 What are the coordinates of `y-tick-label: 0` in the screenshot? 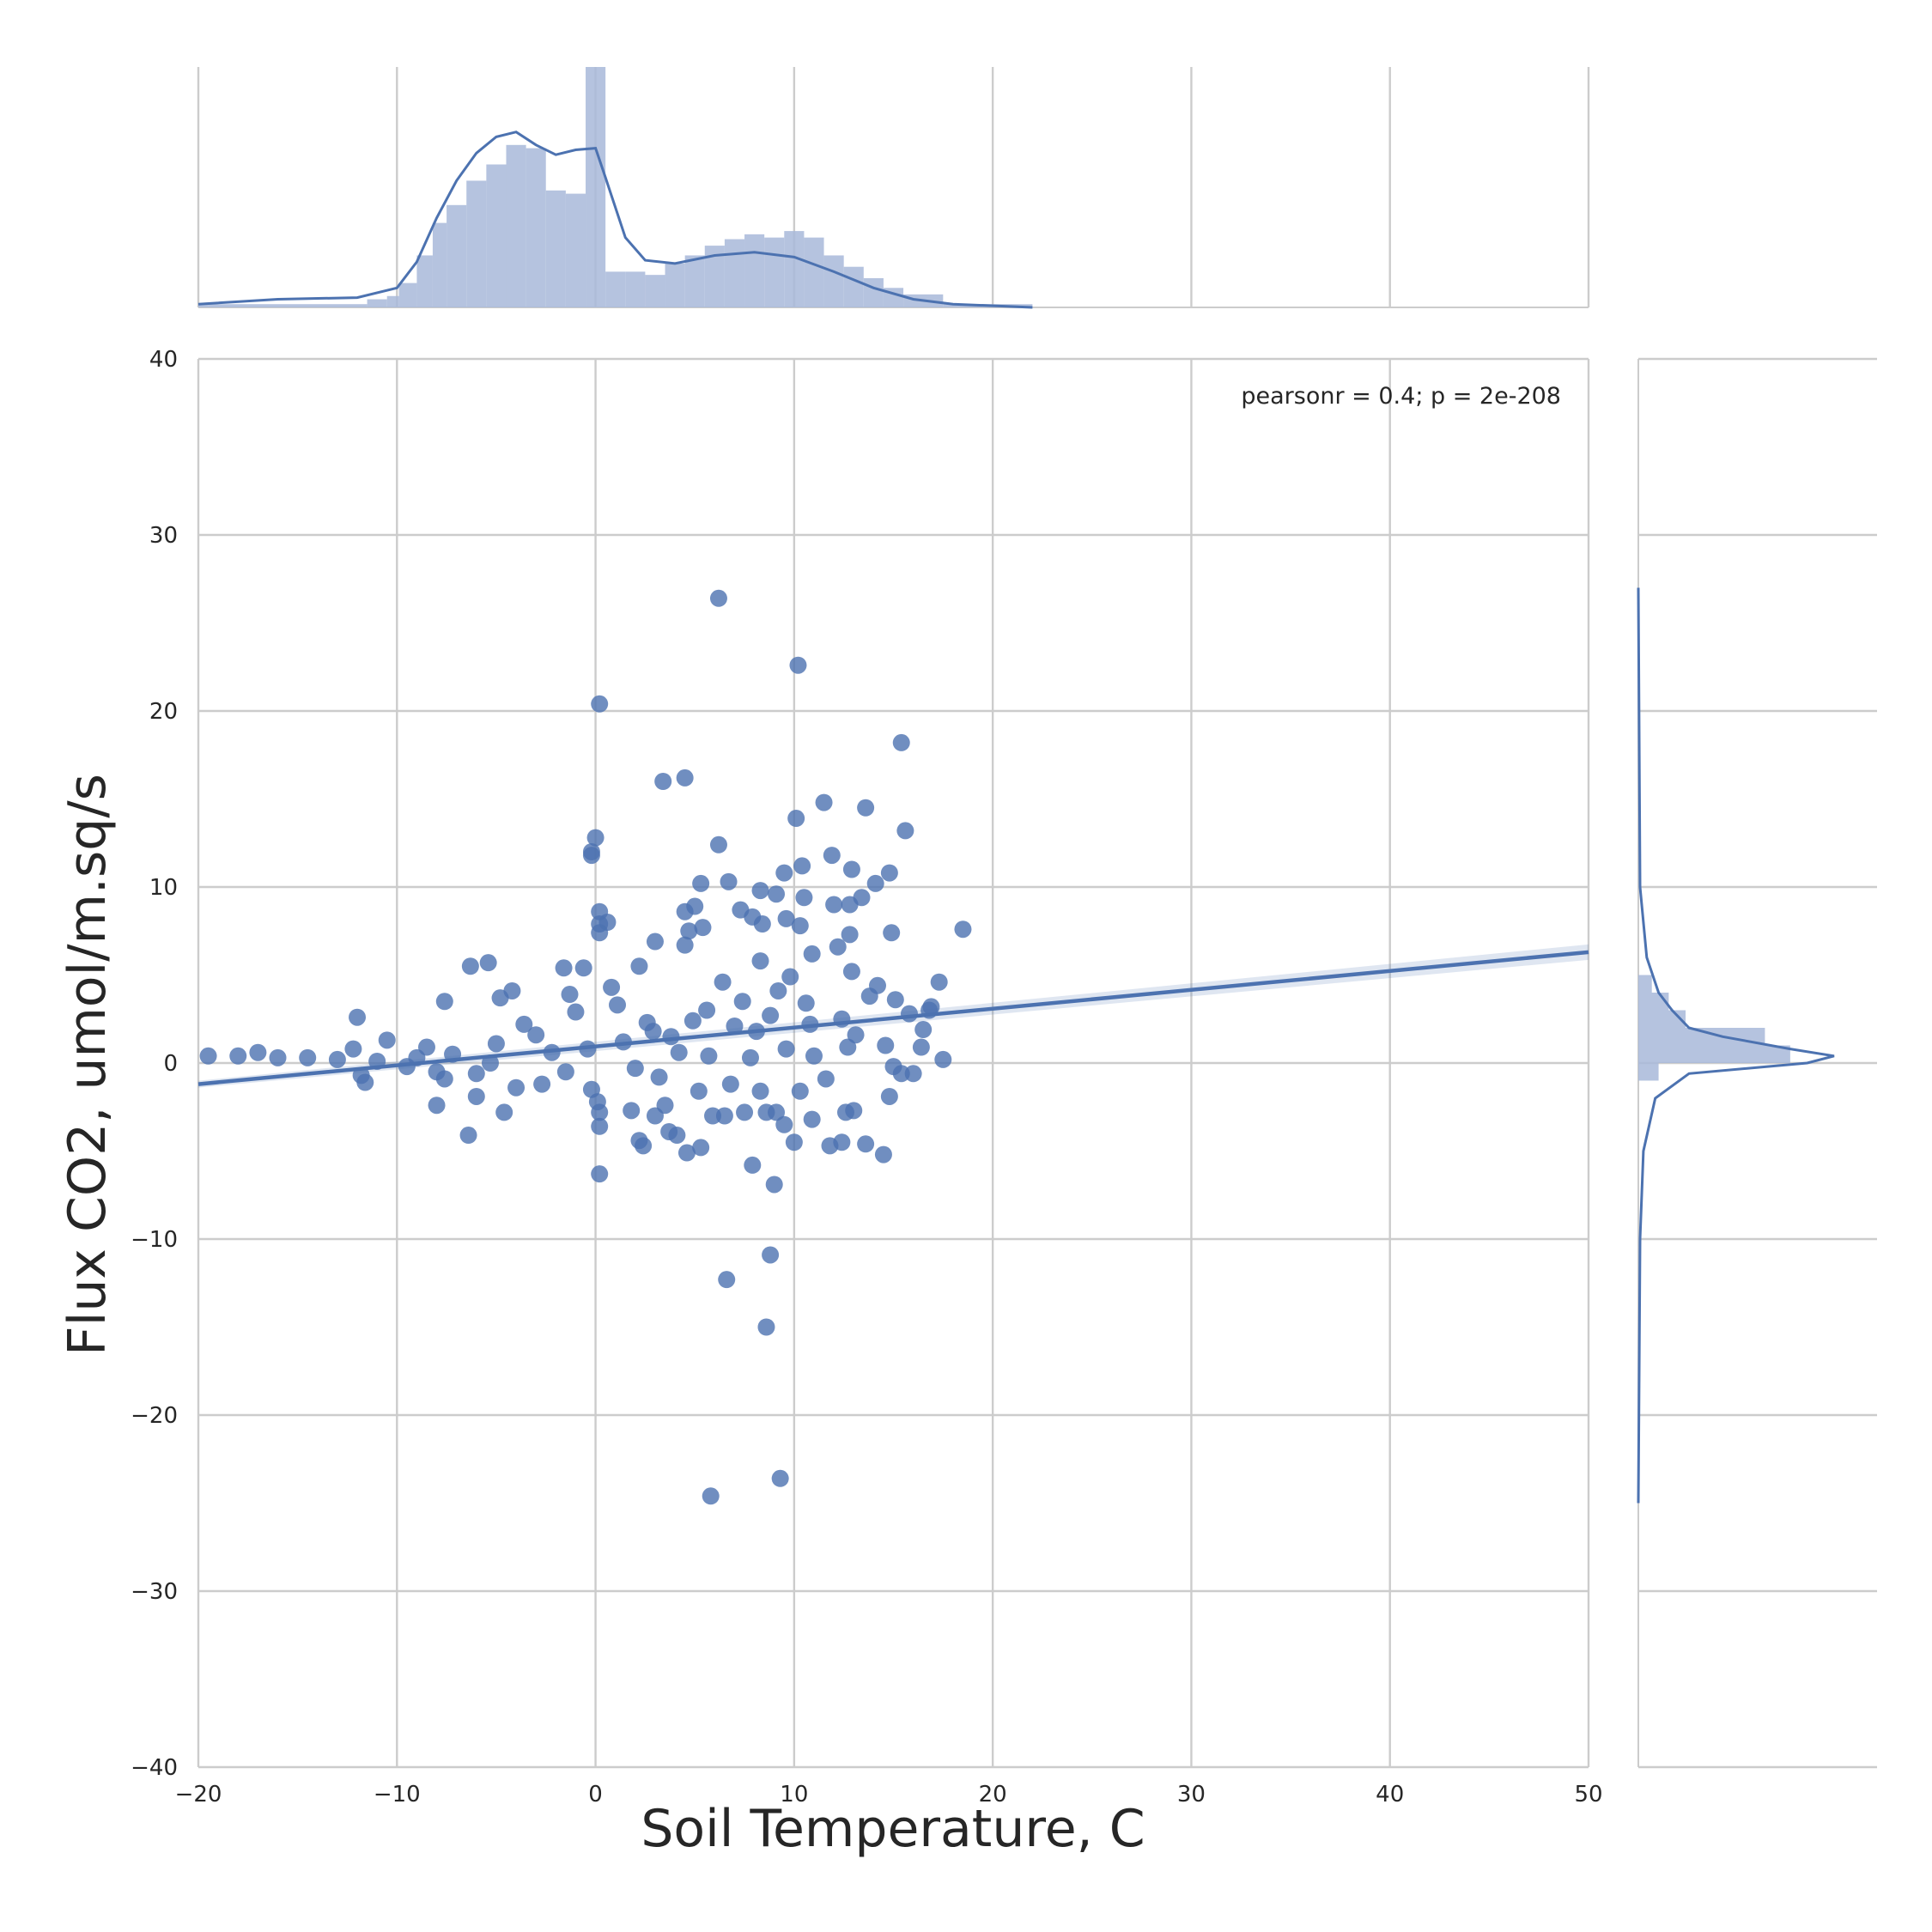 It's located at (170, 1064).